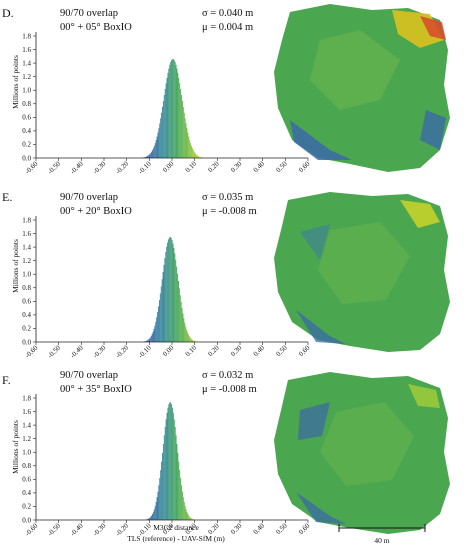  Describe the element at coordinates (227, 375) in the screenshot. I see `sigma-note: σ = 0.032 m` at that location.